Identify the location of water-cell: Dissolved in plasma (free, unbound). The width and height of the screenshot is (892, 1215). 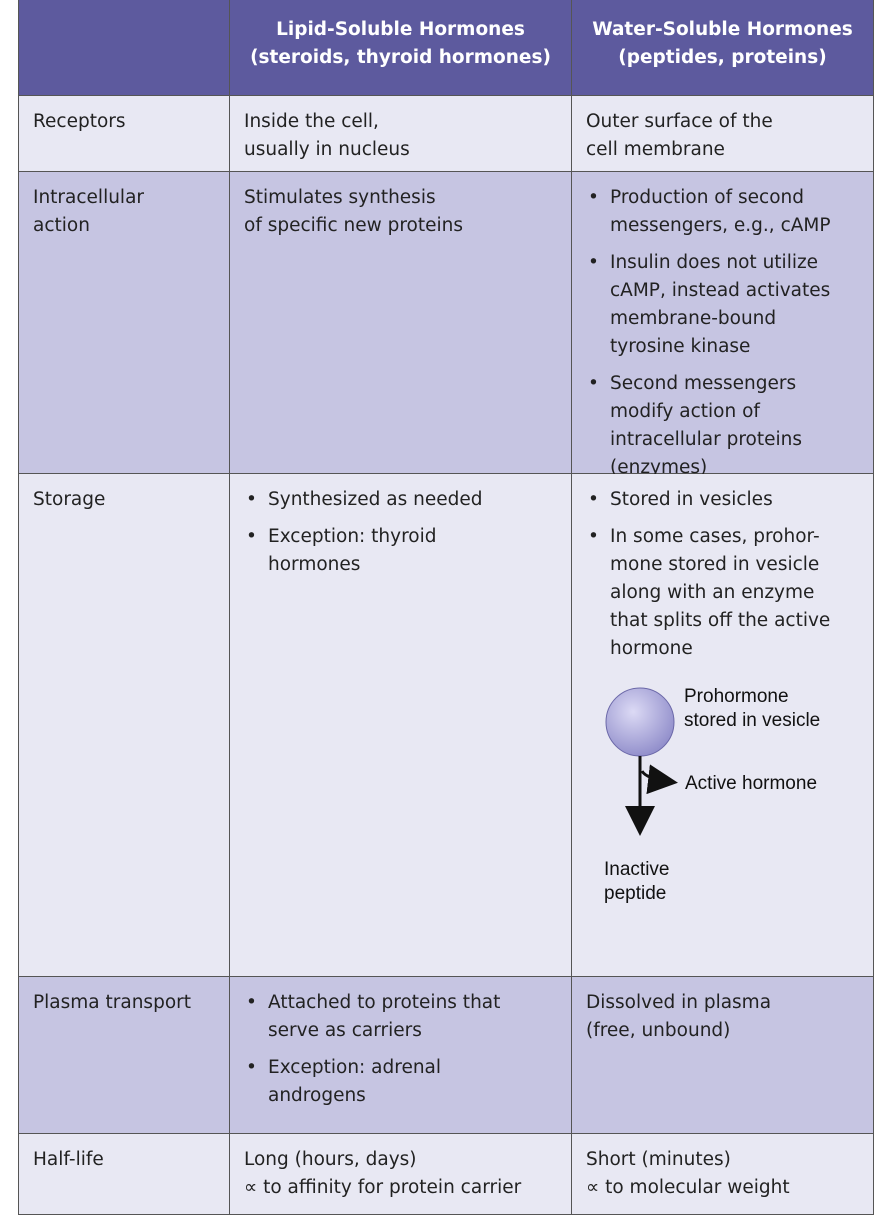
(723, 1055).